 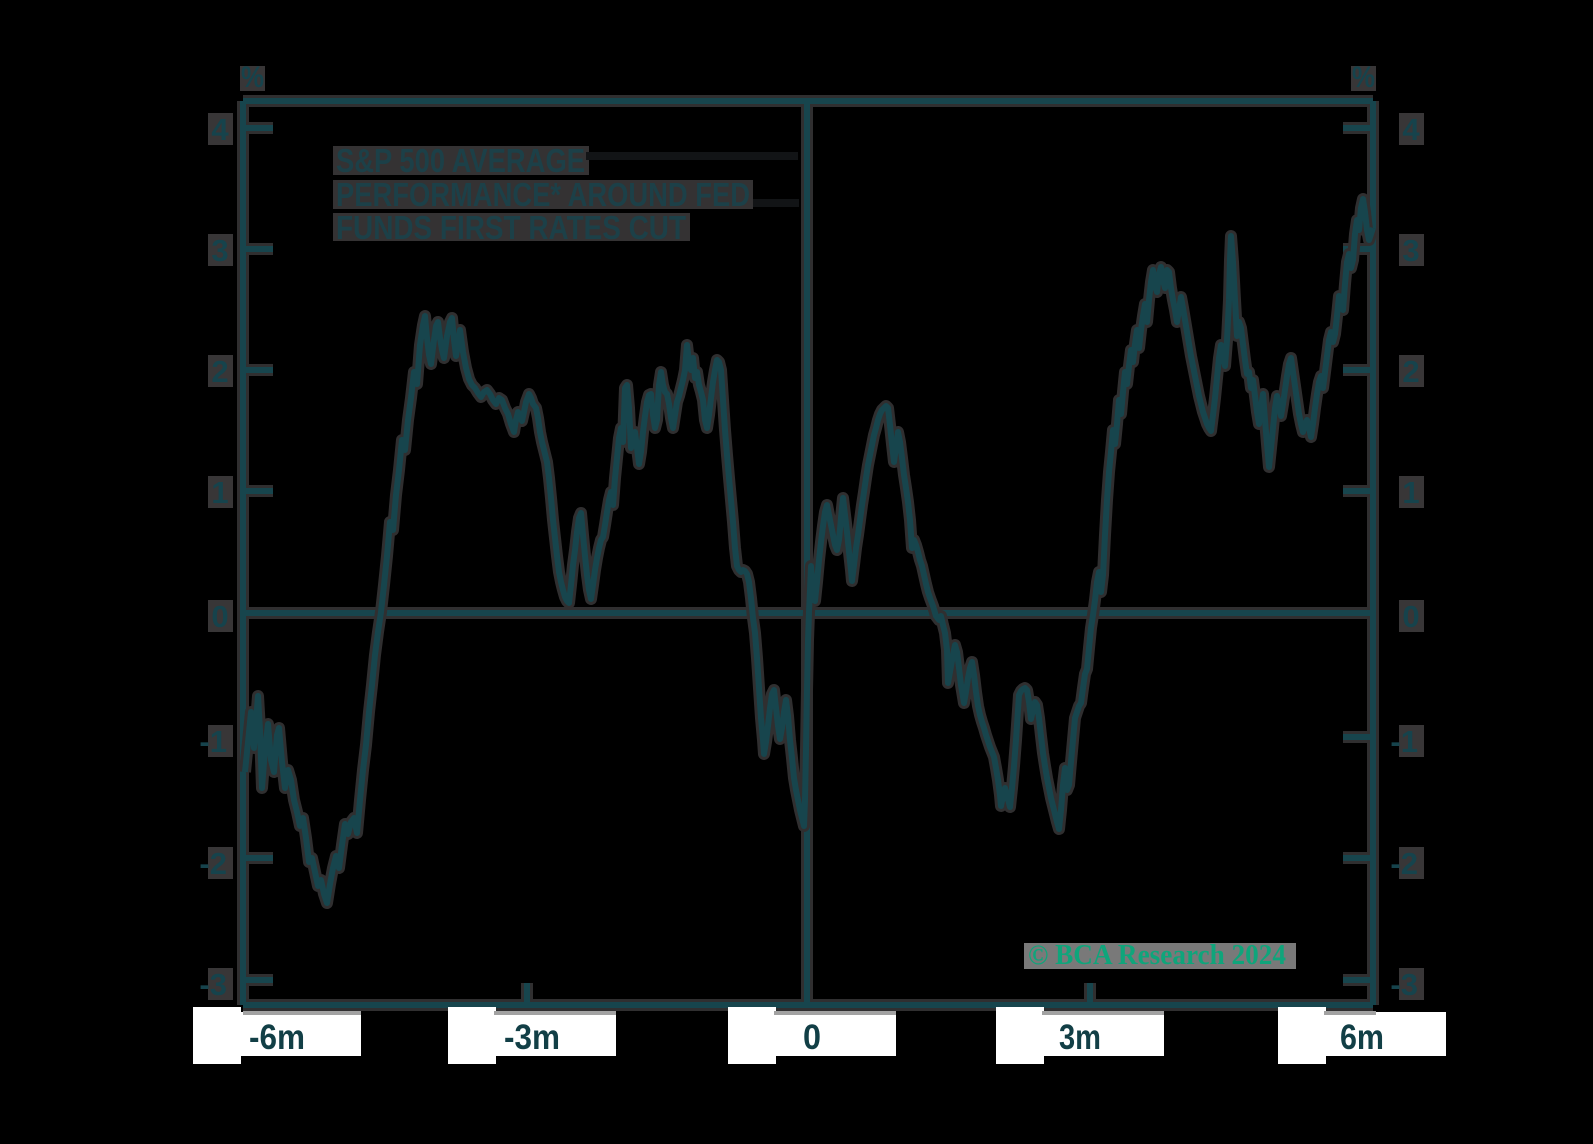 I want to click on svg-text: 3m, so click(x=1080, y=1037).